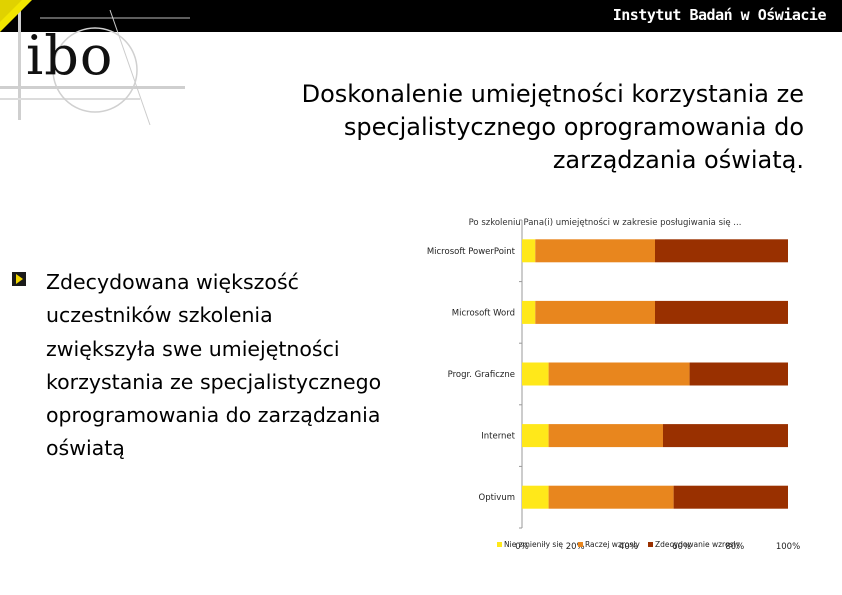 The height and width of the screenshot is (595, 842). What do you see at coordinates (471, 252) in the screenshot?
I see `category-label: Microsoft PowerPoint` at bounding box center [471, 252].